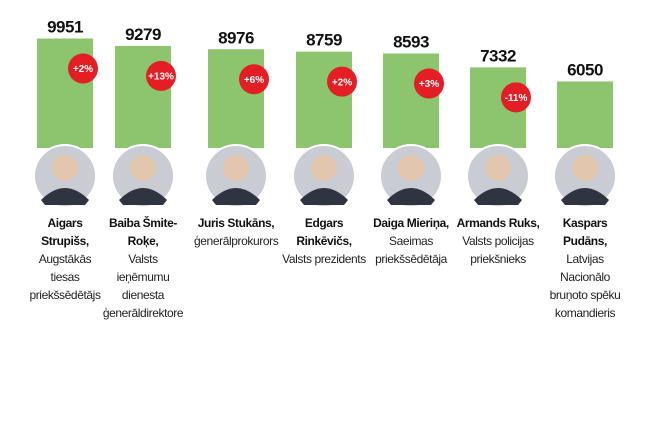  Describe the element at coordinates (585, 69) in the screenshot. I see `value-label: 6050` at that location.